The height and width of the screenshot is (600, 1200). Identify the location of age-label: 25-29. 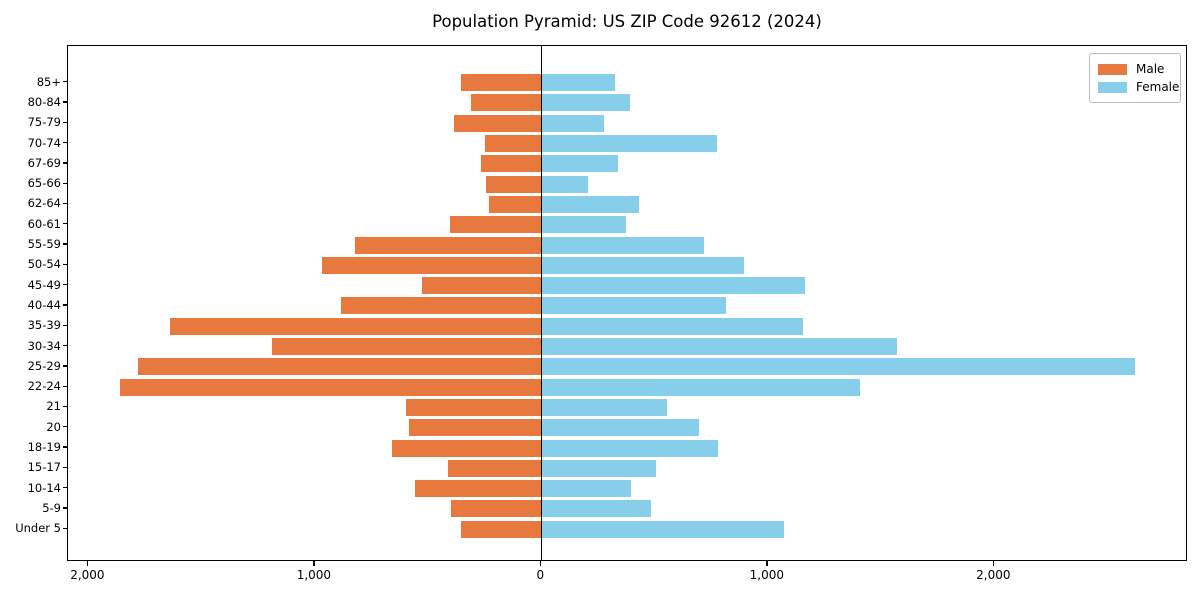
(44, 365).